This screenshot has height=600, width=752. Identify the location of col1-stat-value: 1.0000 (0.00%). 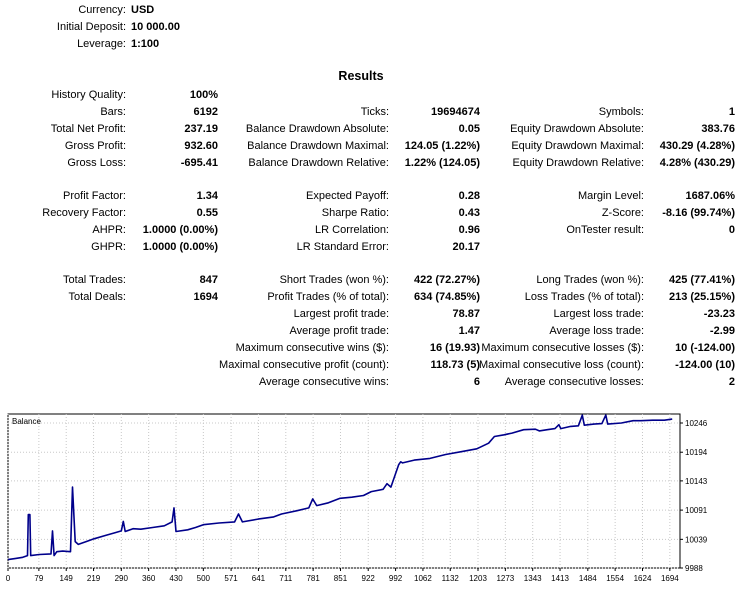
(180, 230).